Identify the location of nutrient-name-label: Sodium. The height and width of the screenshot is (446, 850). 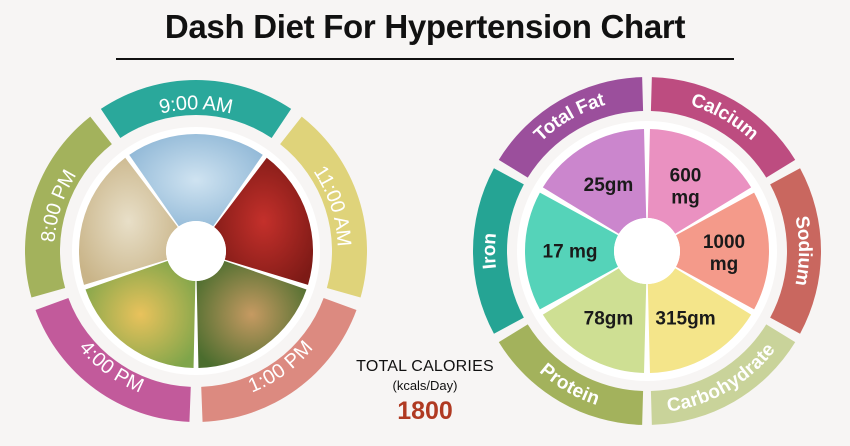
(802, 250).